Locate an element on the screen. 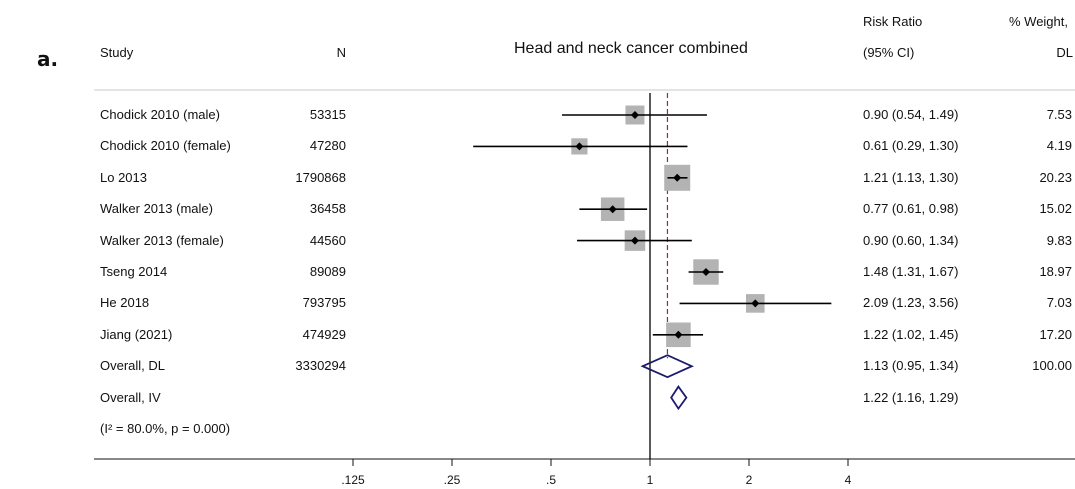 This screenshot has height=489, width=1075. panel-label: a. is located at coordinates (48, 59).